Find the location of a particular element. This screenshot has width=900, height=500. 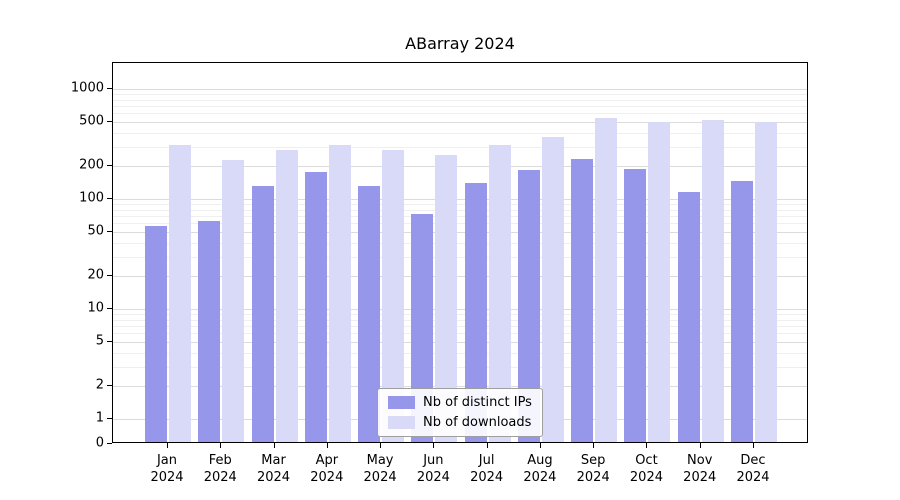

y-tick-label: 2 is located at coordinates (99, 385).